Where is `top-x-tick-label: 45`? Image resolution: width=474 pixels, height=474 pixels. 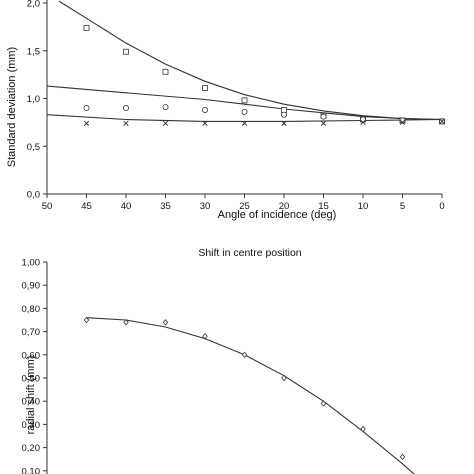 top-x-tick-label: 45 is located at coordinates (86, 206).